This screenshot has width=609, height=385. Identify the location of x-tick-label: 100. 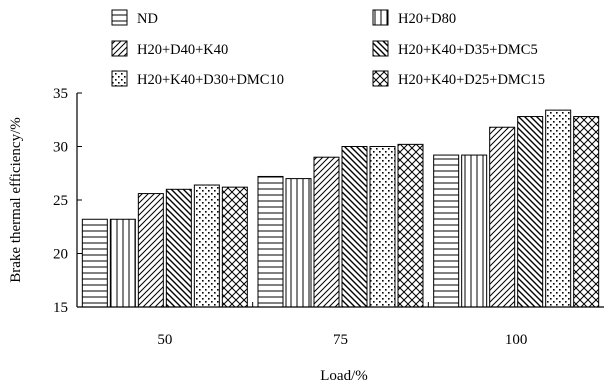
(516, 340).